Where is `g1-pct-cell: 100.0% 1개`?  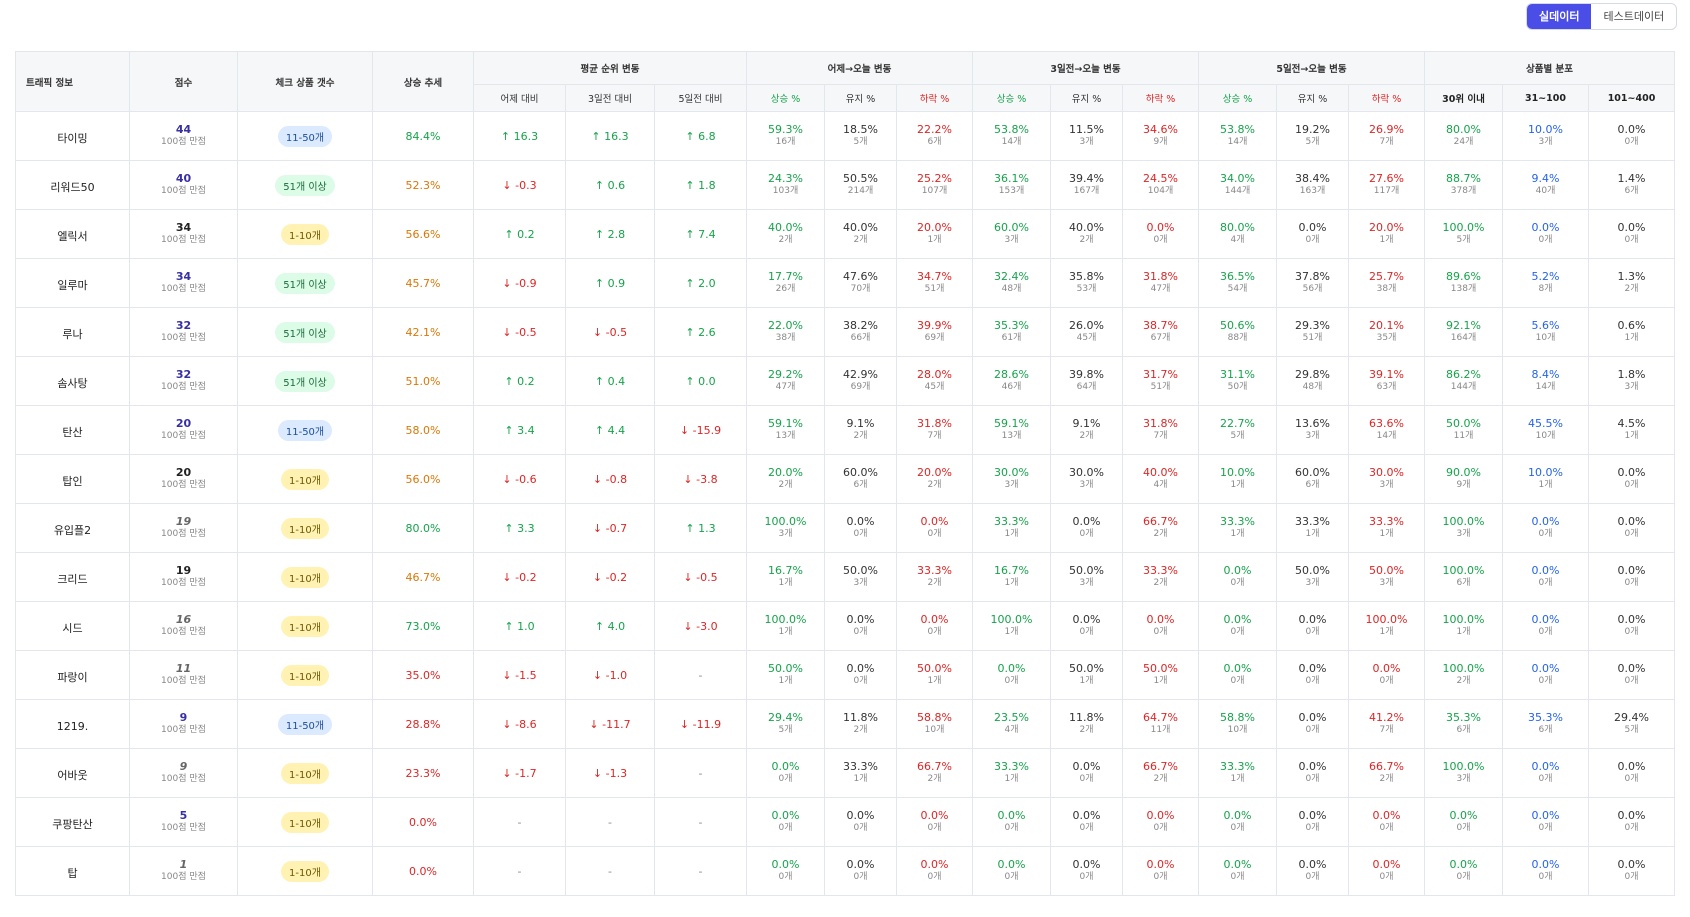
g1-pct-cell: 100.0% 1개 is located at coordinates (785, 626).